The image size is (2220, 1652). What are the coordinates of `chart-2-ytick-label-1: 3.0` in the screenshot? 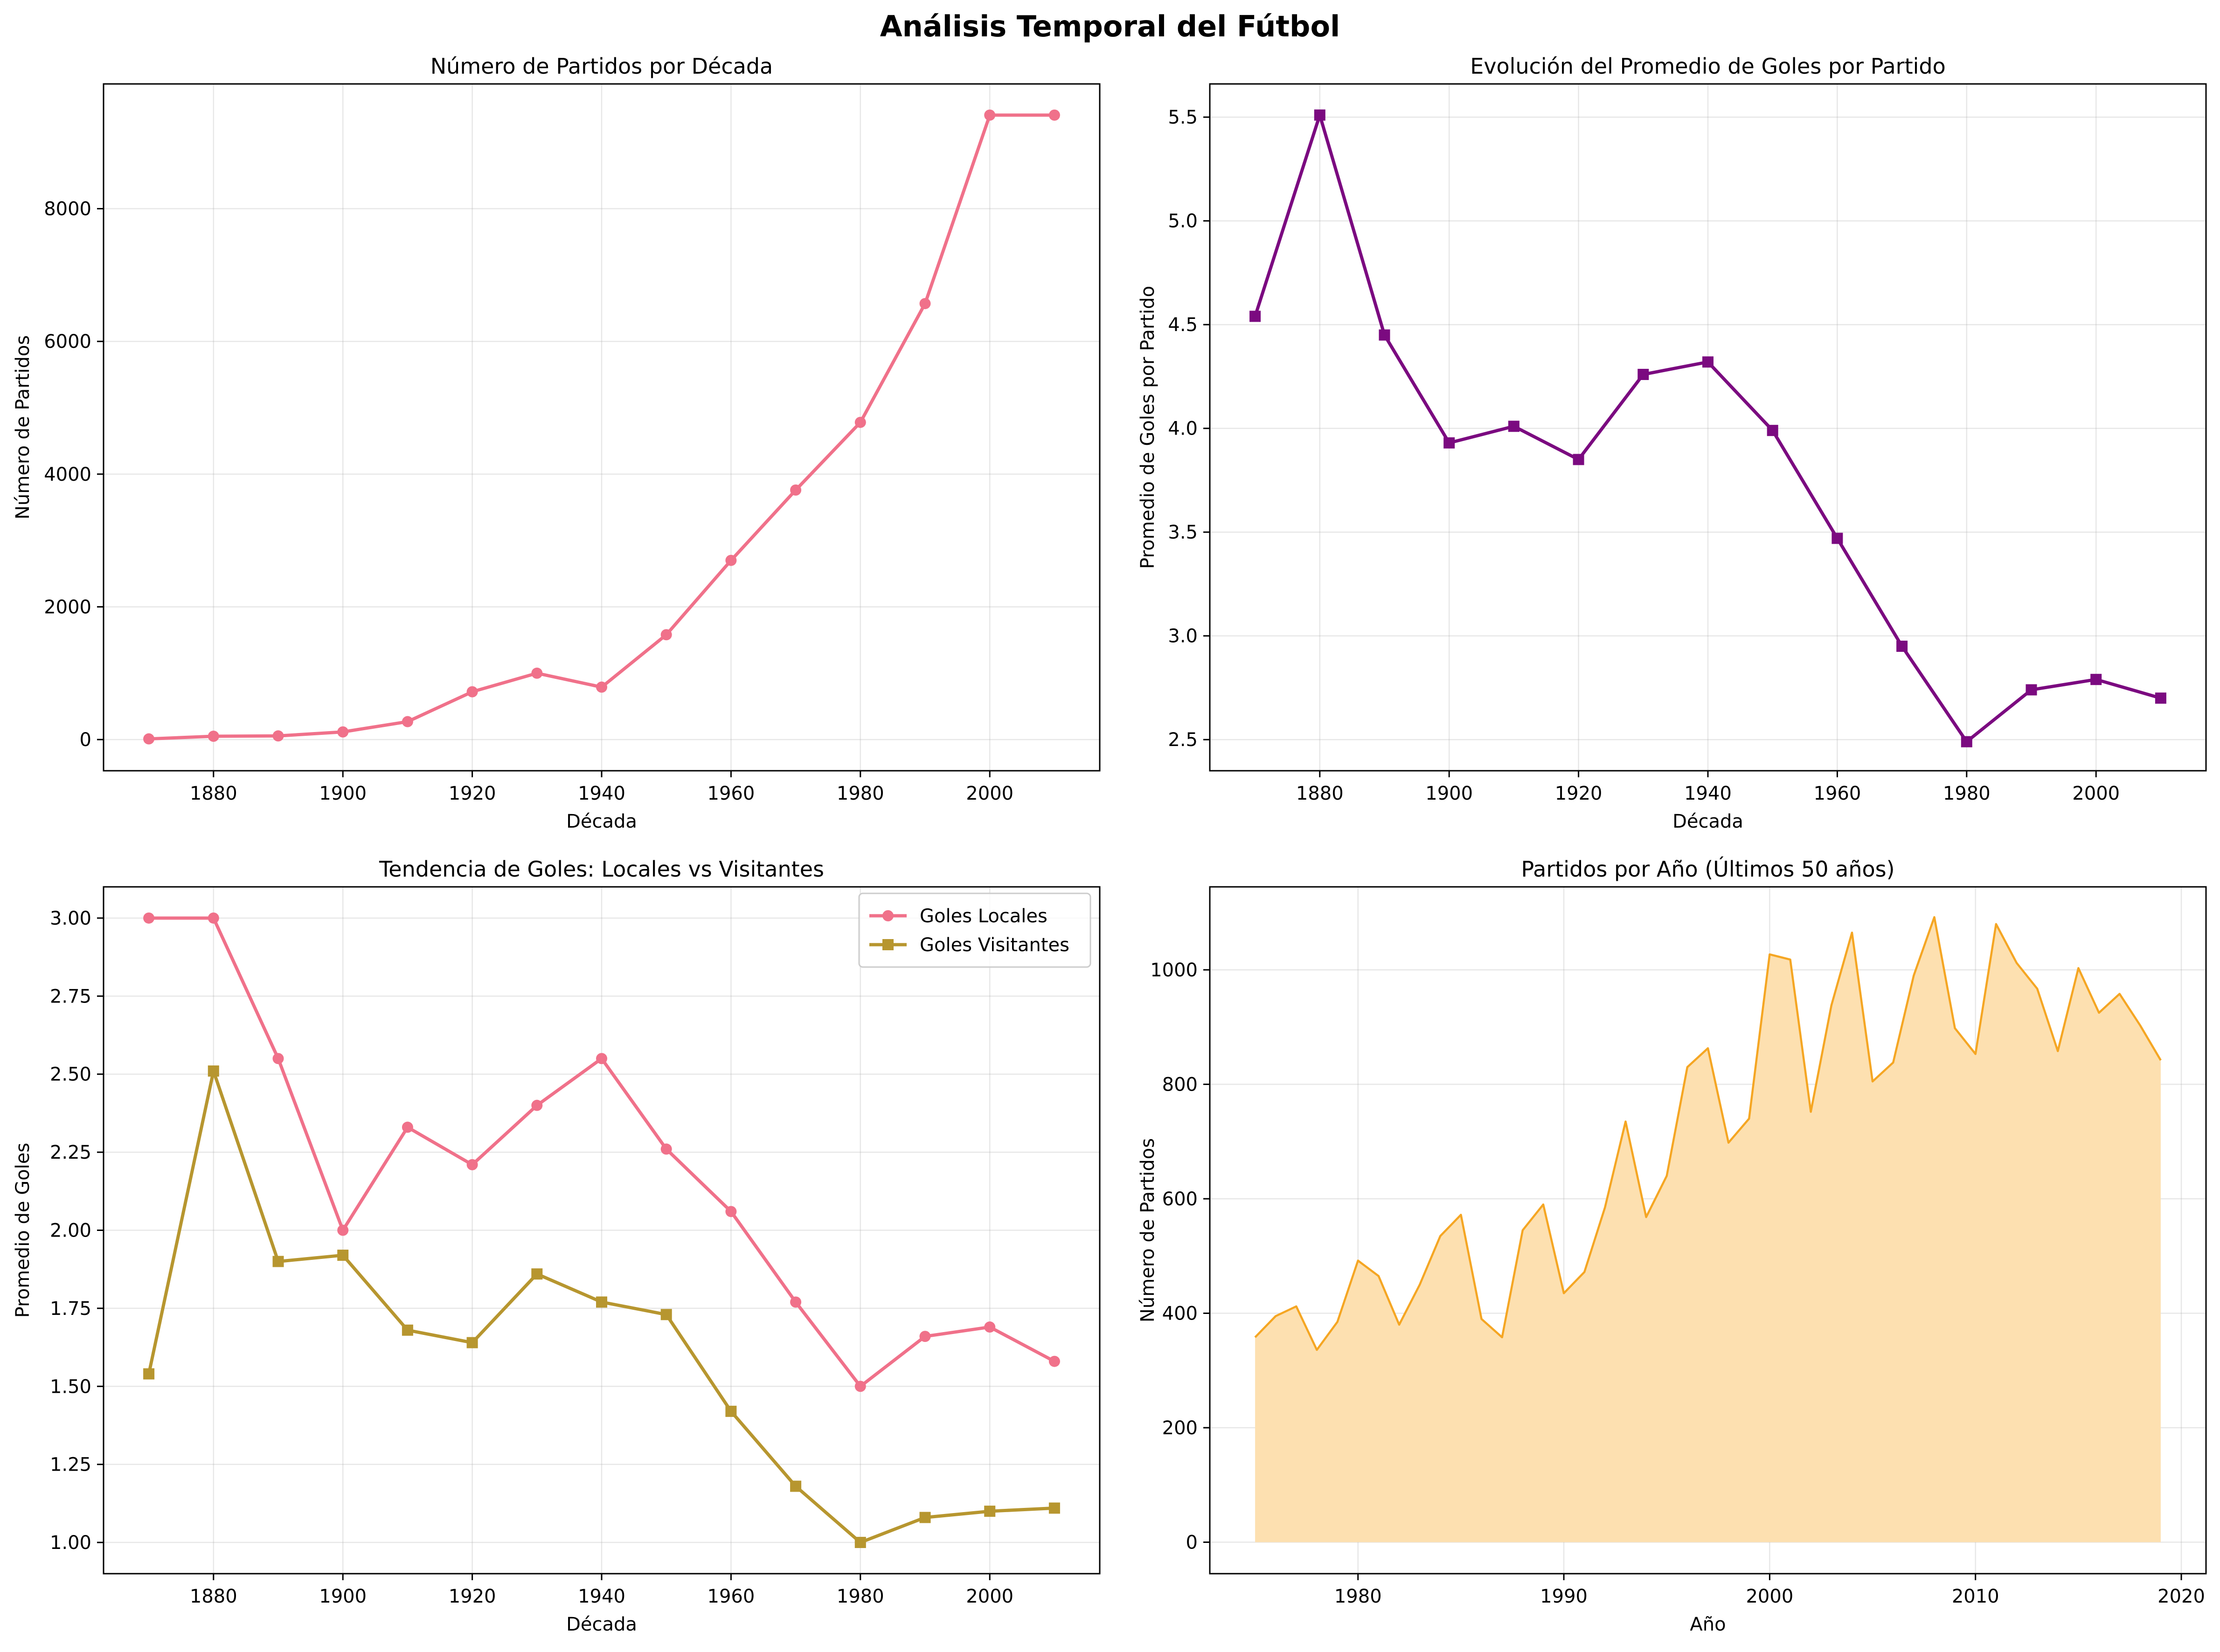 It's located at (1183, 636).